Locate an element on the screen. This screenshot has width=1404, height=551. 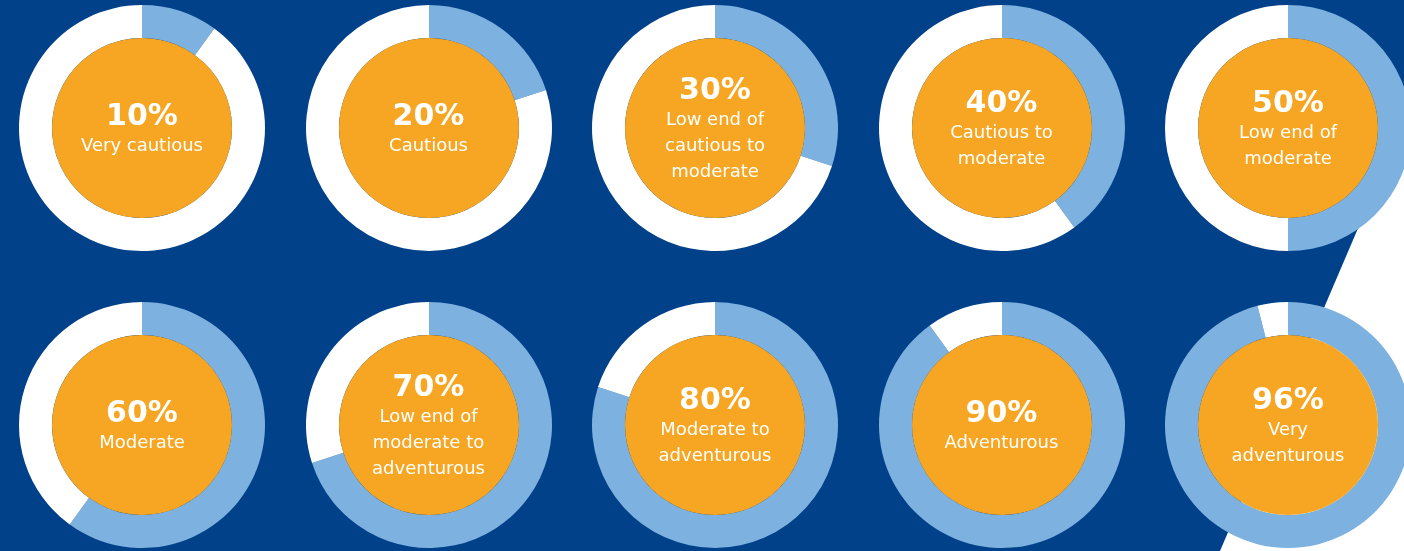
slice-label: Moderate is located at coordinates (142, 442).